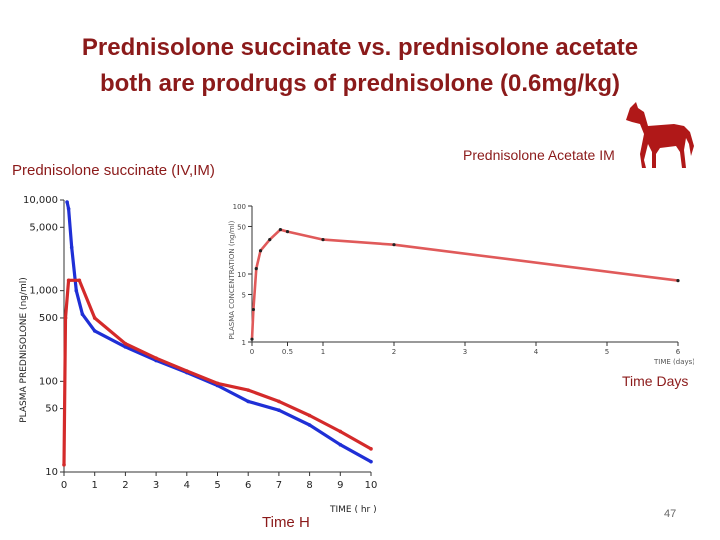 This screenshot has width=720, height=540. Describe the element at coordinates (660, 135) in the screenshot. I see `horse-icon` at that location.